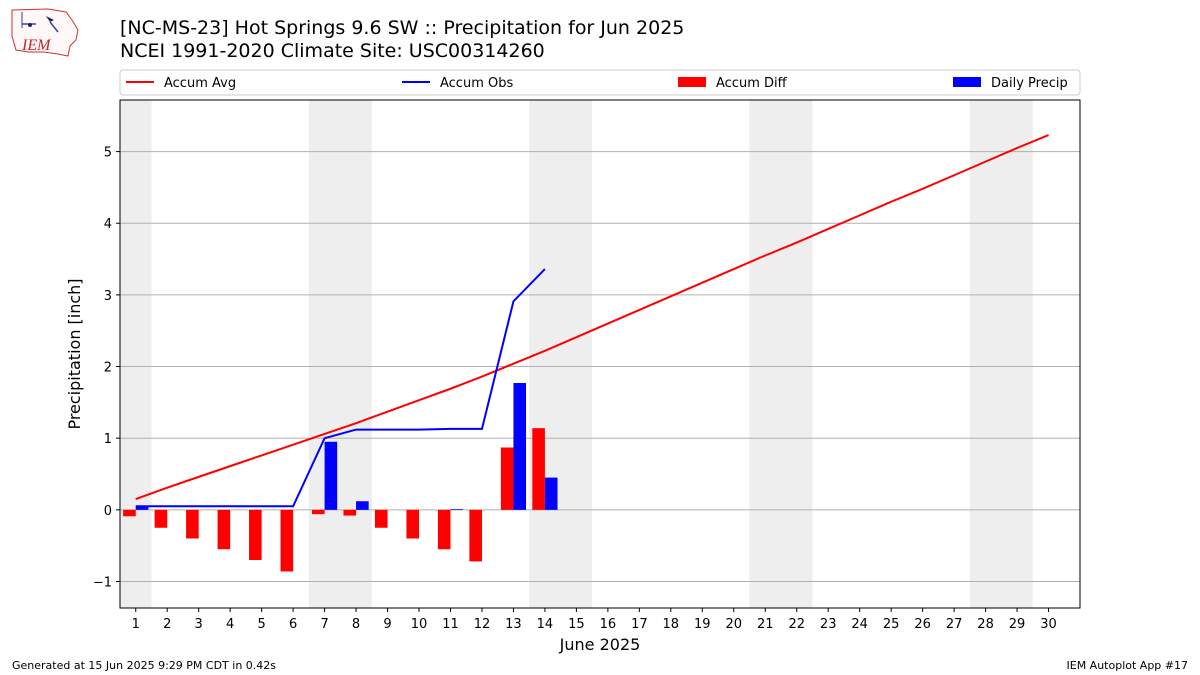 Image resolution: width=1200 pixels, height=675 pixels. What do you see at coordinates (671, 624) in the screenshot?
I see `x-tick-label: 18` at bounding box center [671, 624].